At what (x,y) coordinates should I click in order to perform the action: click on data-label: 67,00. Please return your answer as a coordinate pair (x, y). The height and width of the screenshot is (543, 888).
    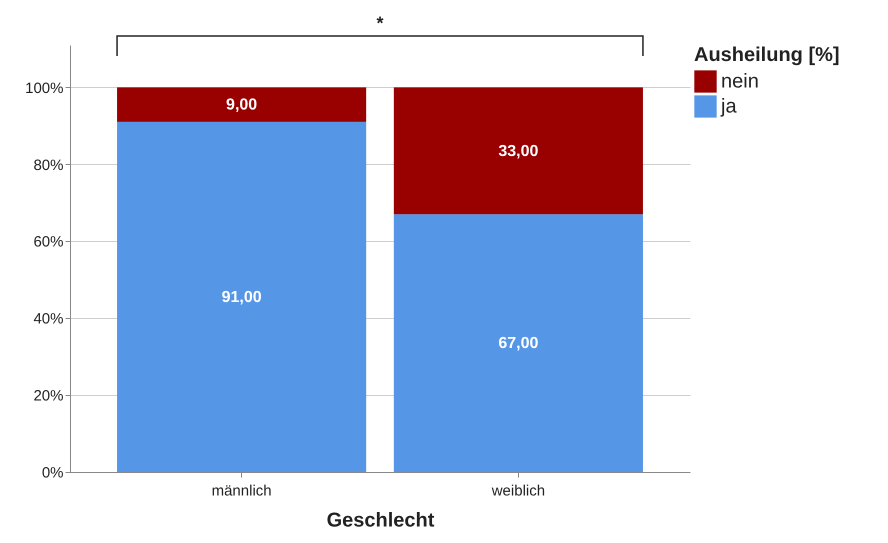
    Looking at the image, I should click on (518, 343).